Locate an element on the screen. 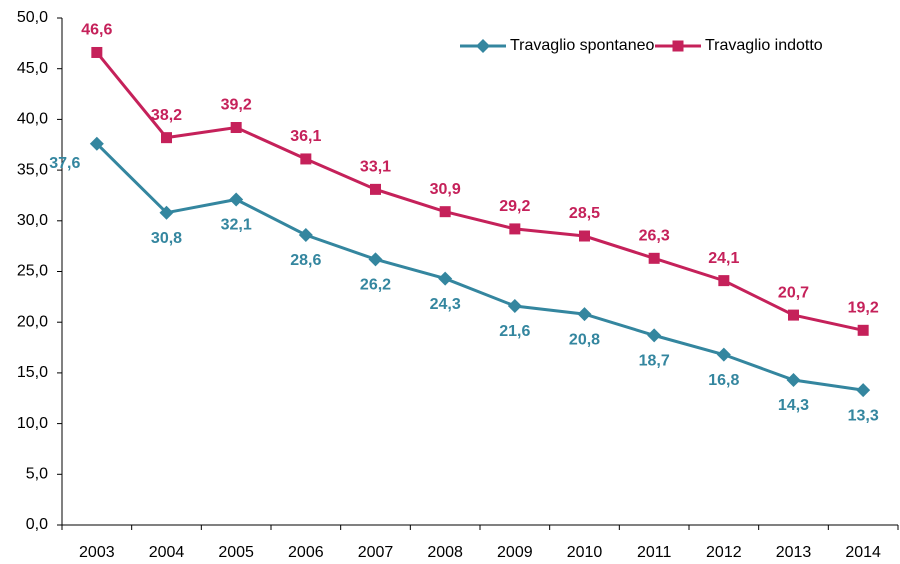  y-tick-label: 30,0 is located at coordinates (32, 220).